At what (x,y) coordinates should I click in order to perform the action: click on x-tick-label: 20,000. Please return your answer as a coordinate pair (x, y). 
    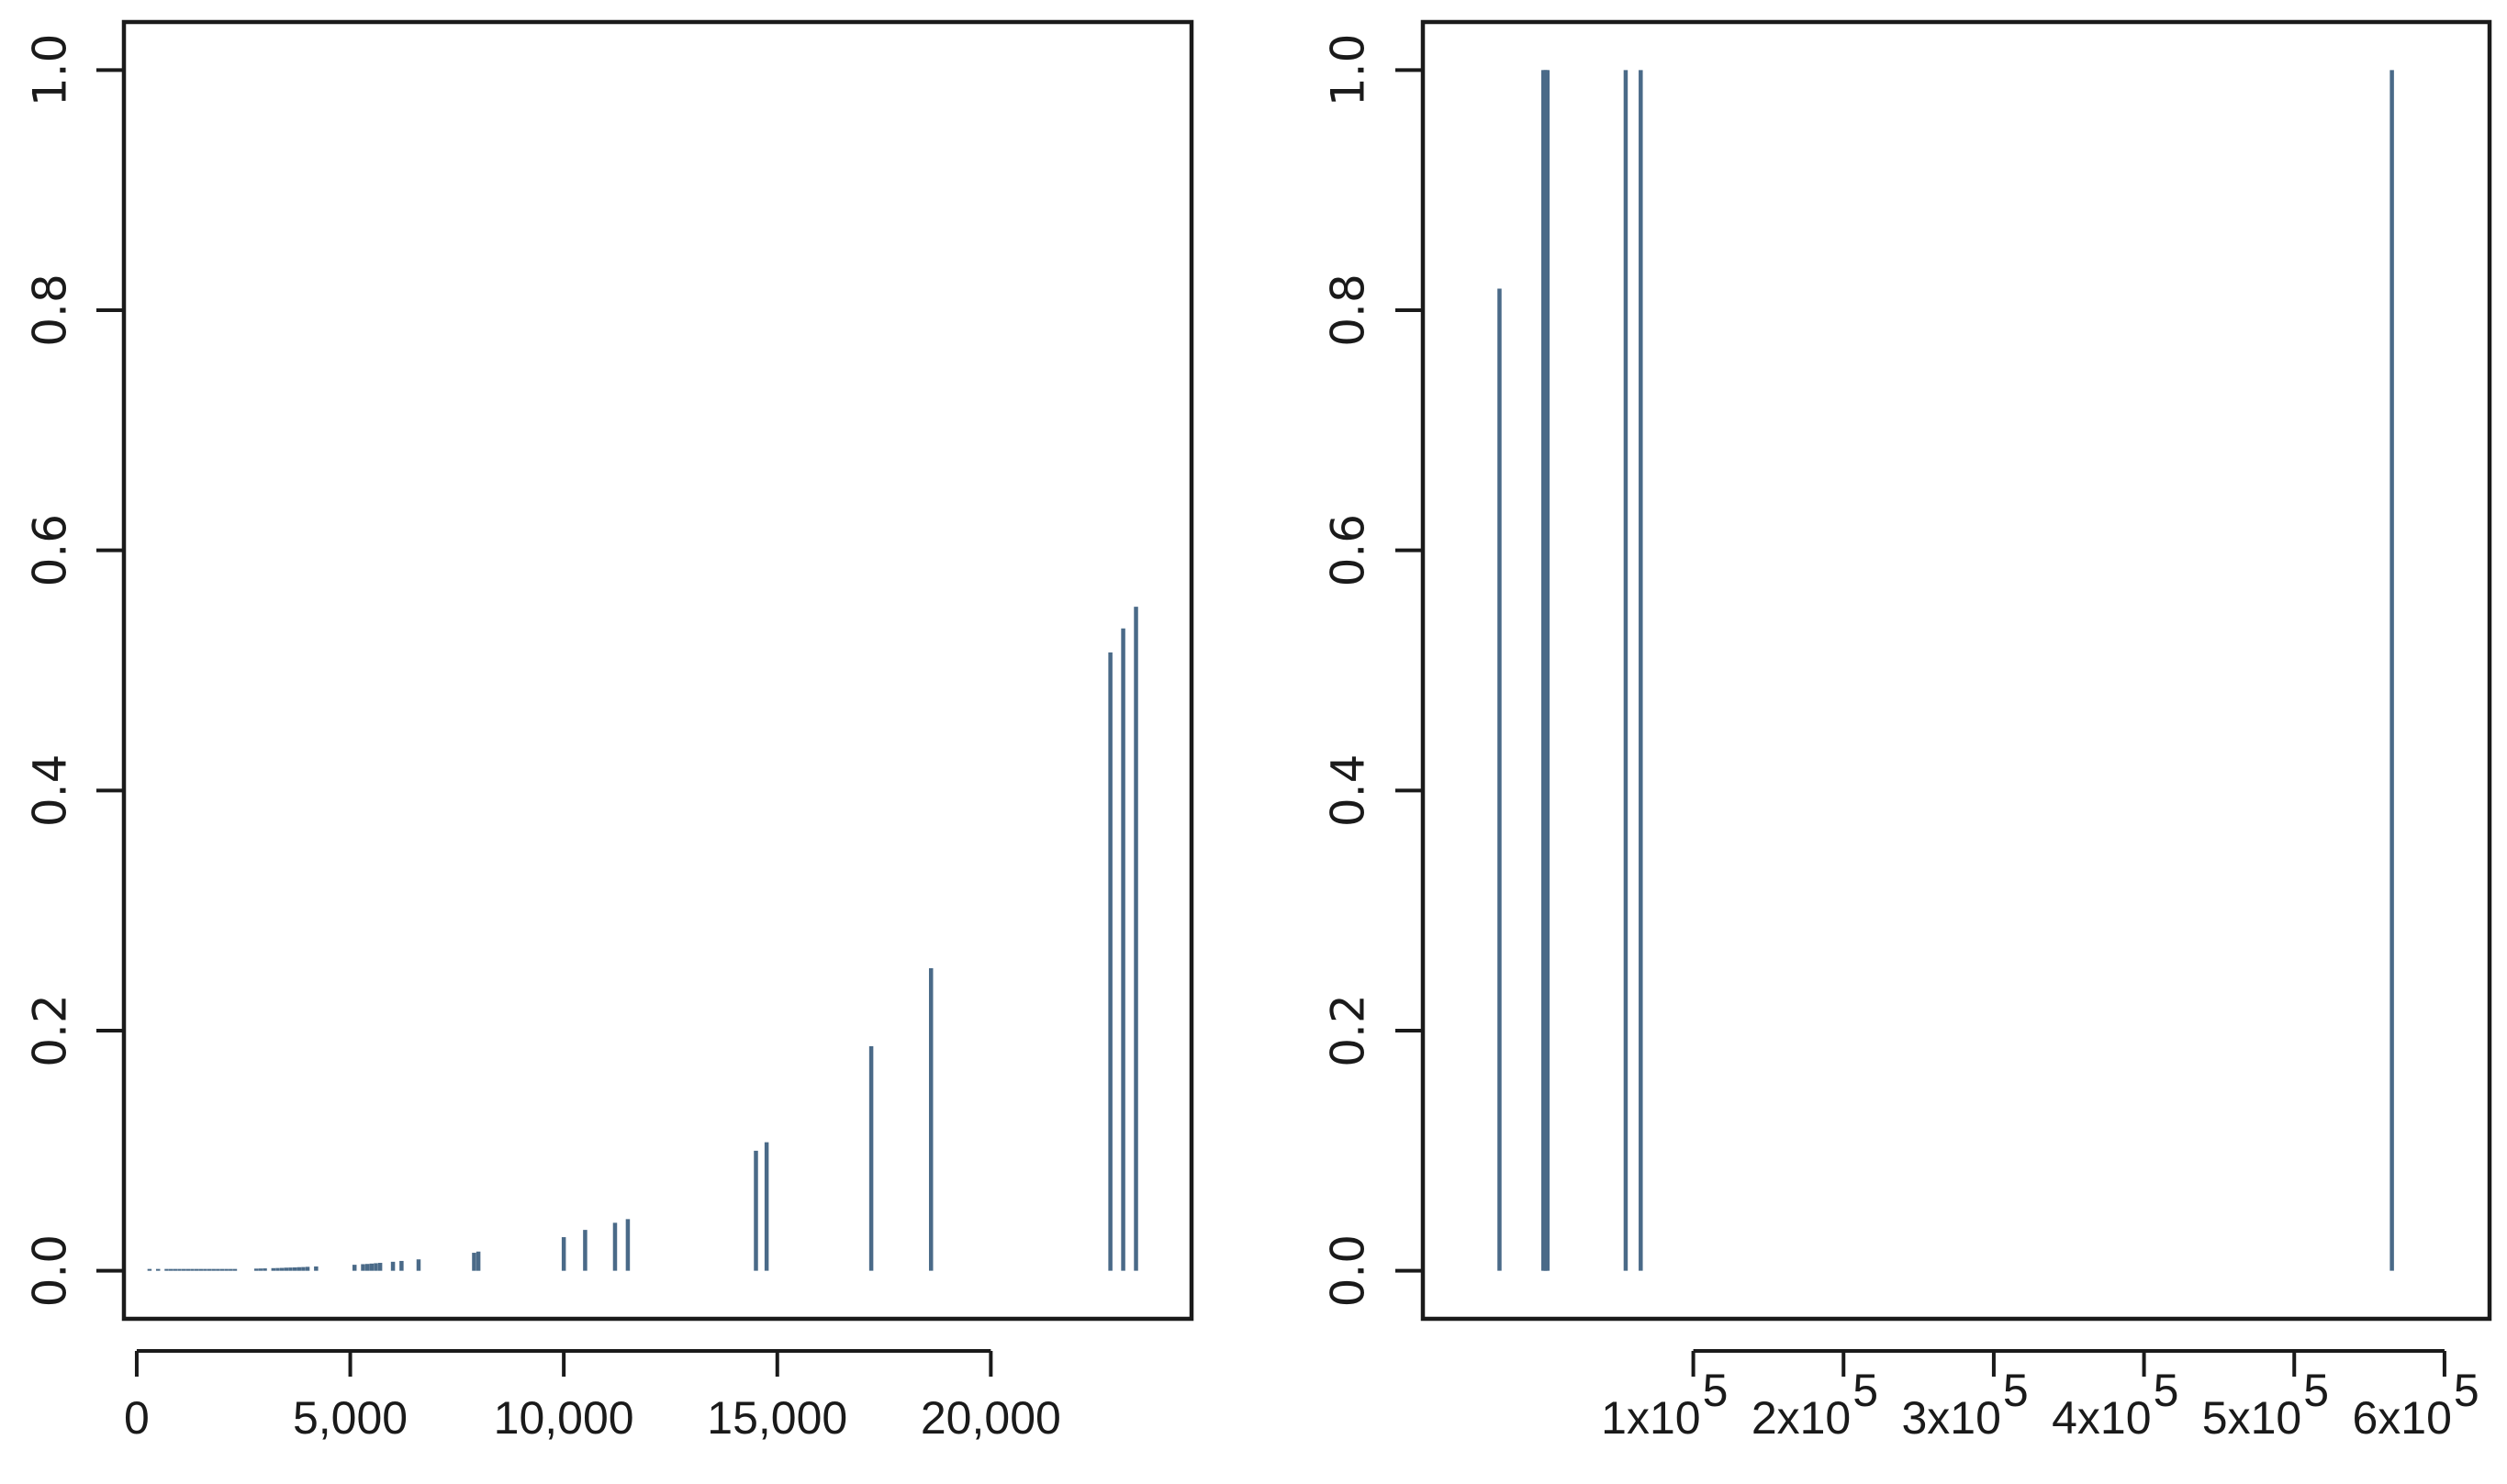
    Looking at the image, I should click on (991, 1418).